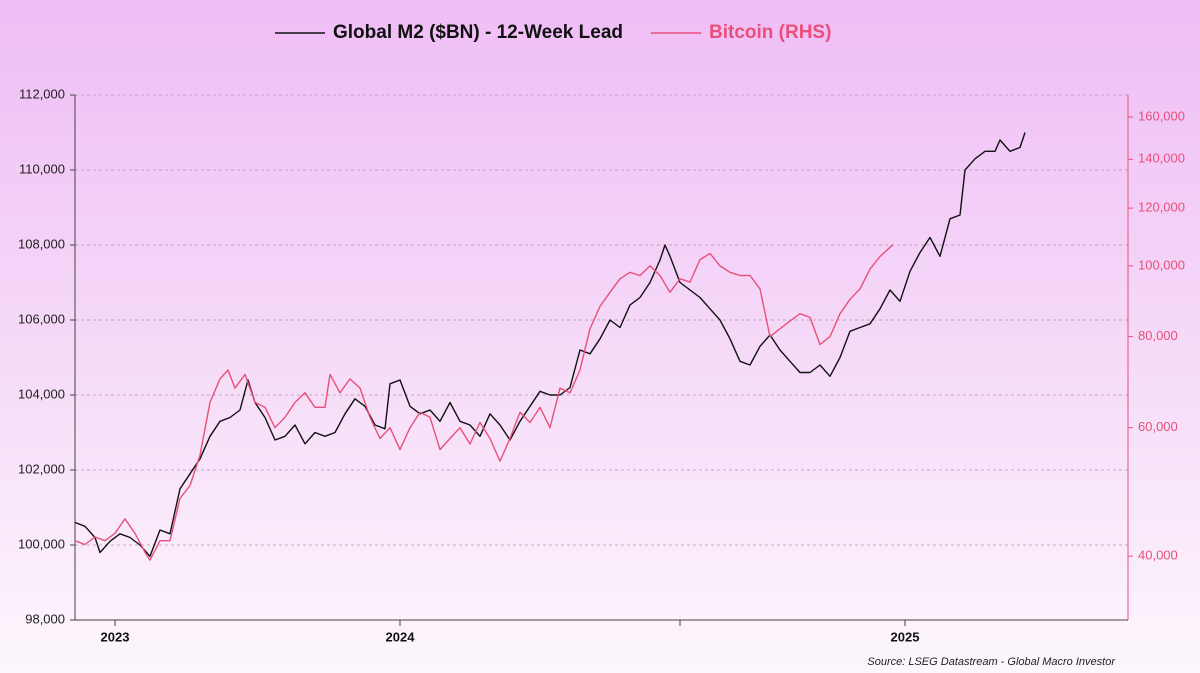 This screenshot has height=673, width=1200. I want to click on legend-label: Global M2 ($BN) - 12-Week Lead, so click(478, 32).